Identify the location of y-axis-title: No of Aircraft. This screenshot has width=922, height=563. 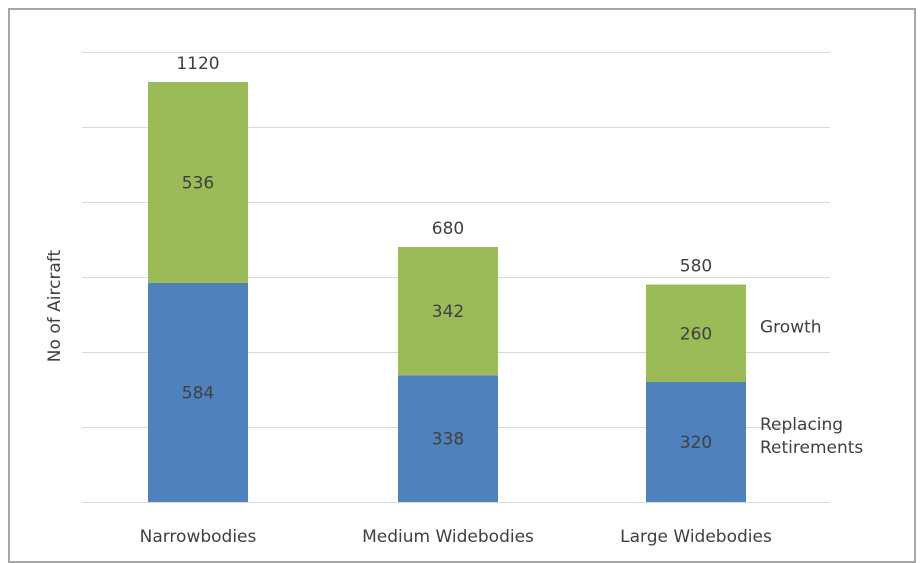
(55, 305).